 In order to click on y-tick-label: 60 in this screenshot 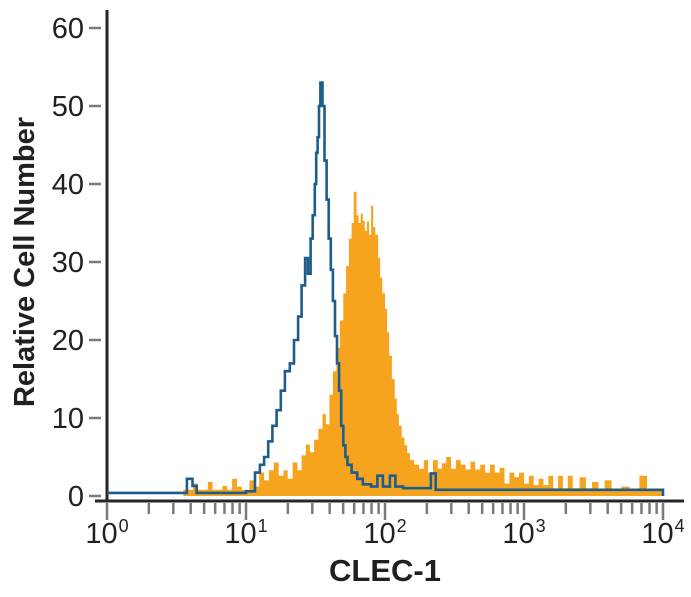, I will do `click(68, 29)`.